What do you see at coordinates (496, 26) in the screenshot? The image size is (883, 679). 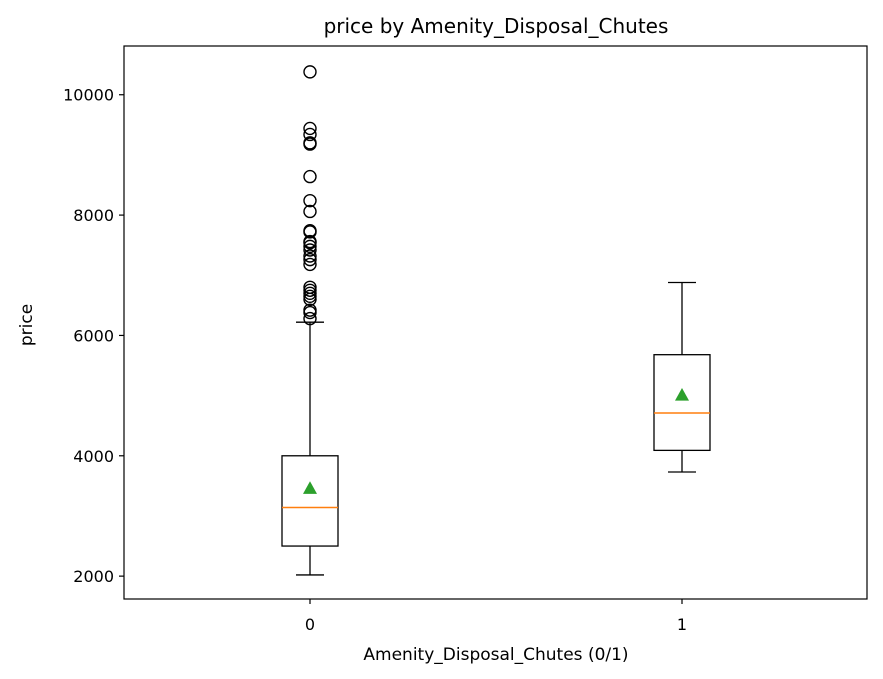 I see `chart-title: price by Amenity_Disposal_Chutes` at bounding box center [496, 26].